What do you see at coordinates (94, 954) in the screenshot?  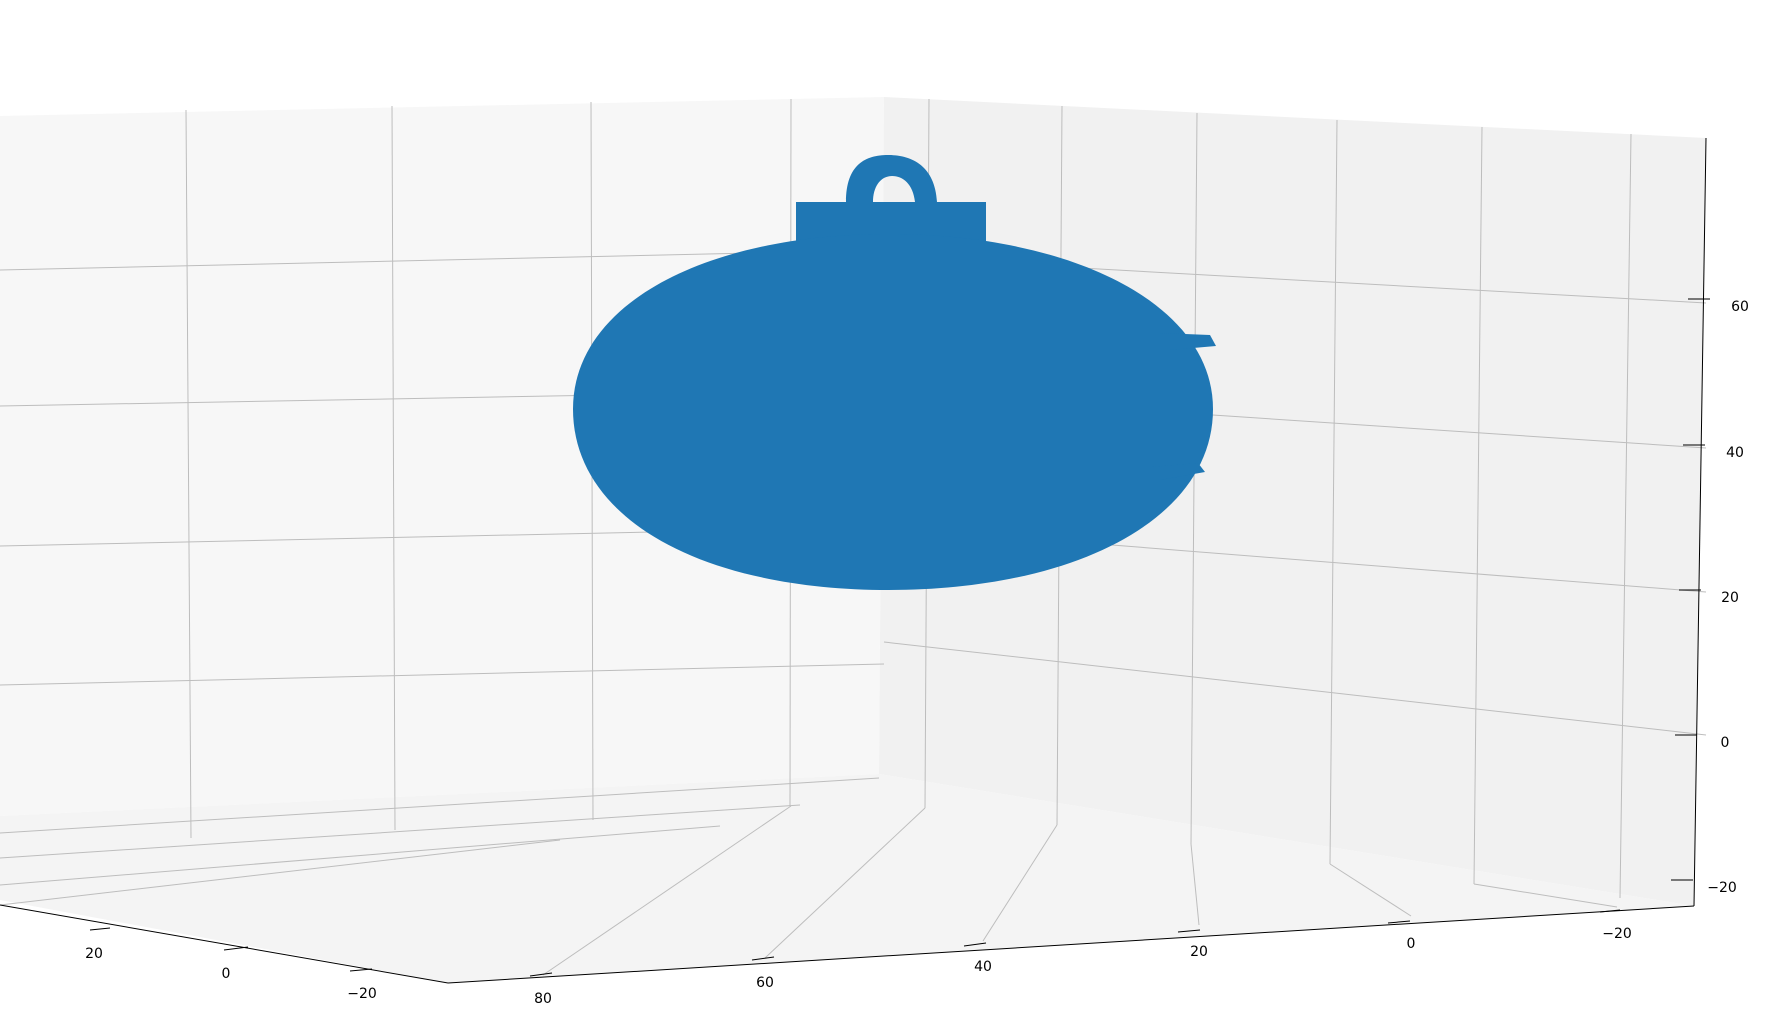 I see `left-axis-tick-label-0: 20` at bounding box center [94, 954].